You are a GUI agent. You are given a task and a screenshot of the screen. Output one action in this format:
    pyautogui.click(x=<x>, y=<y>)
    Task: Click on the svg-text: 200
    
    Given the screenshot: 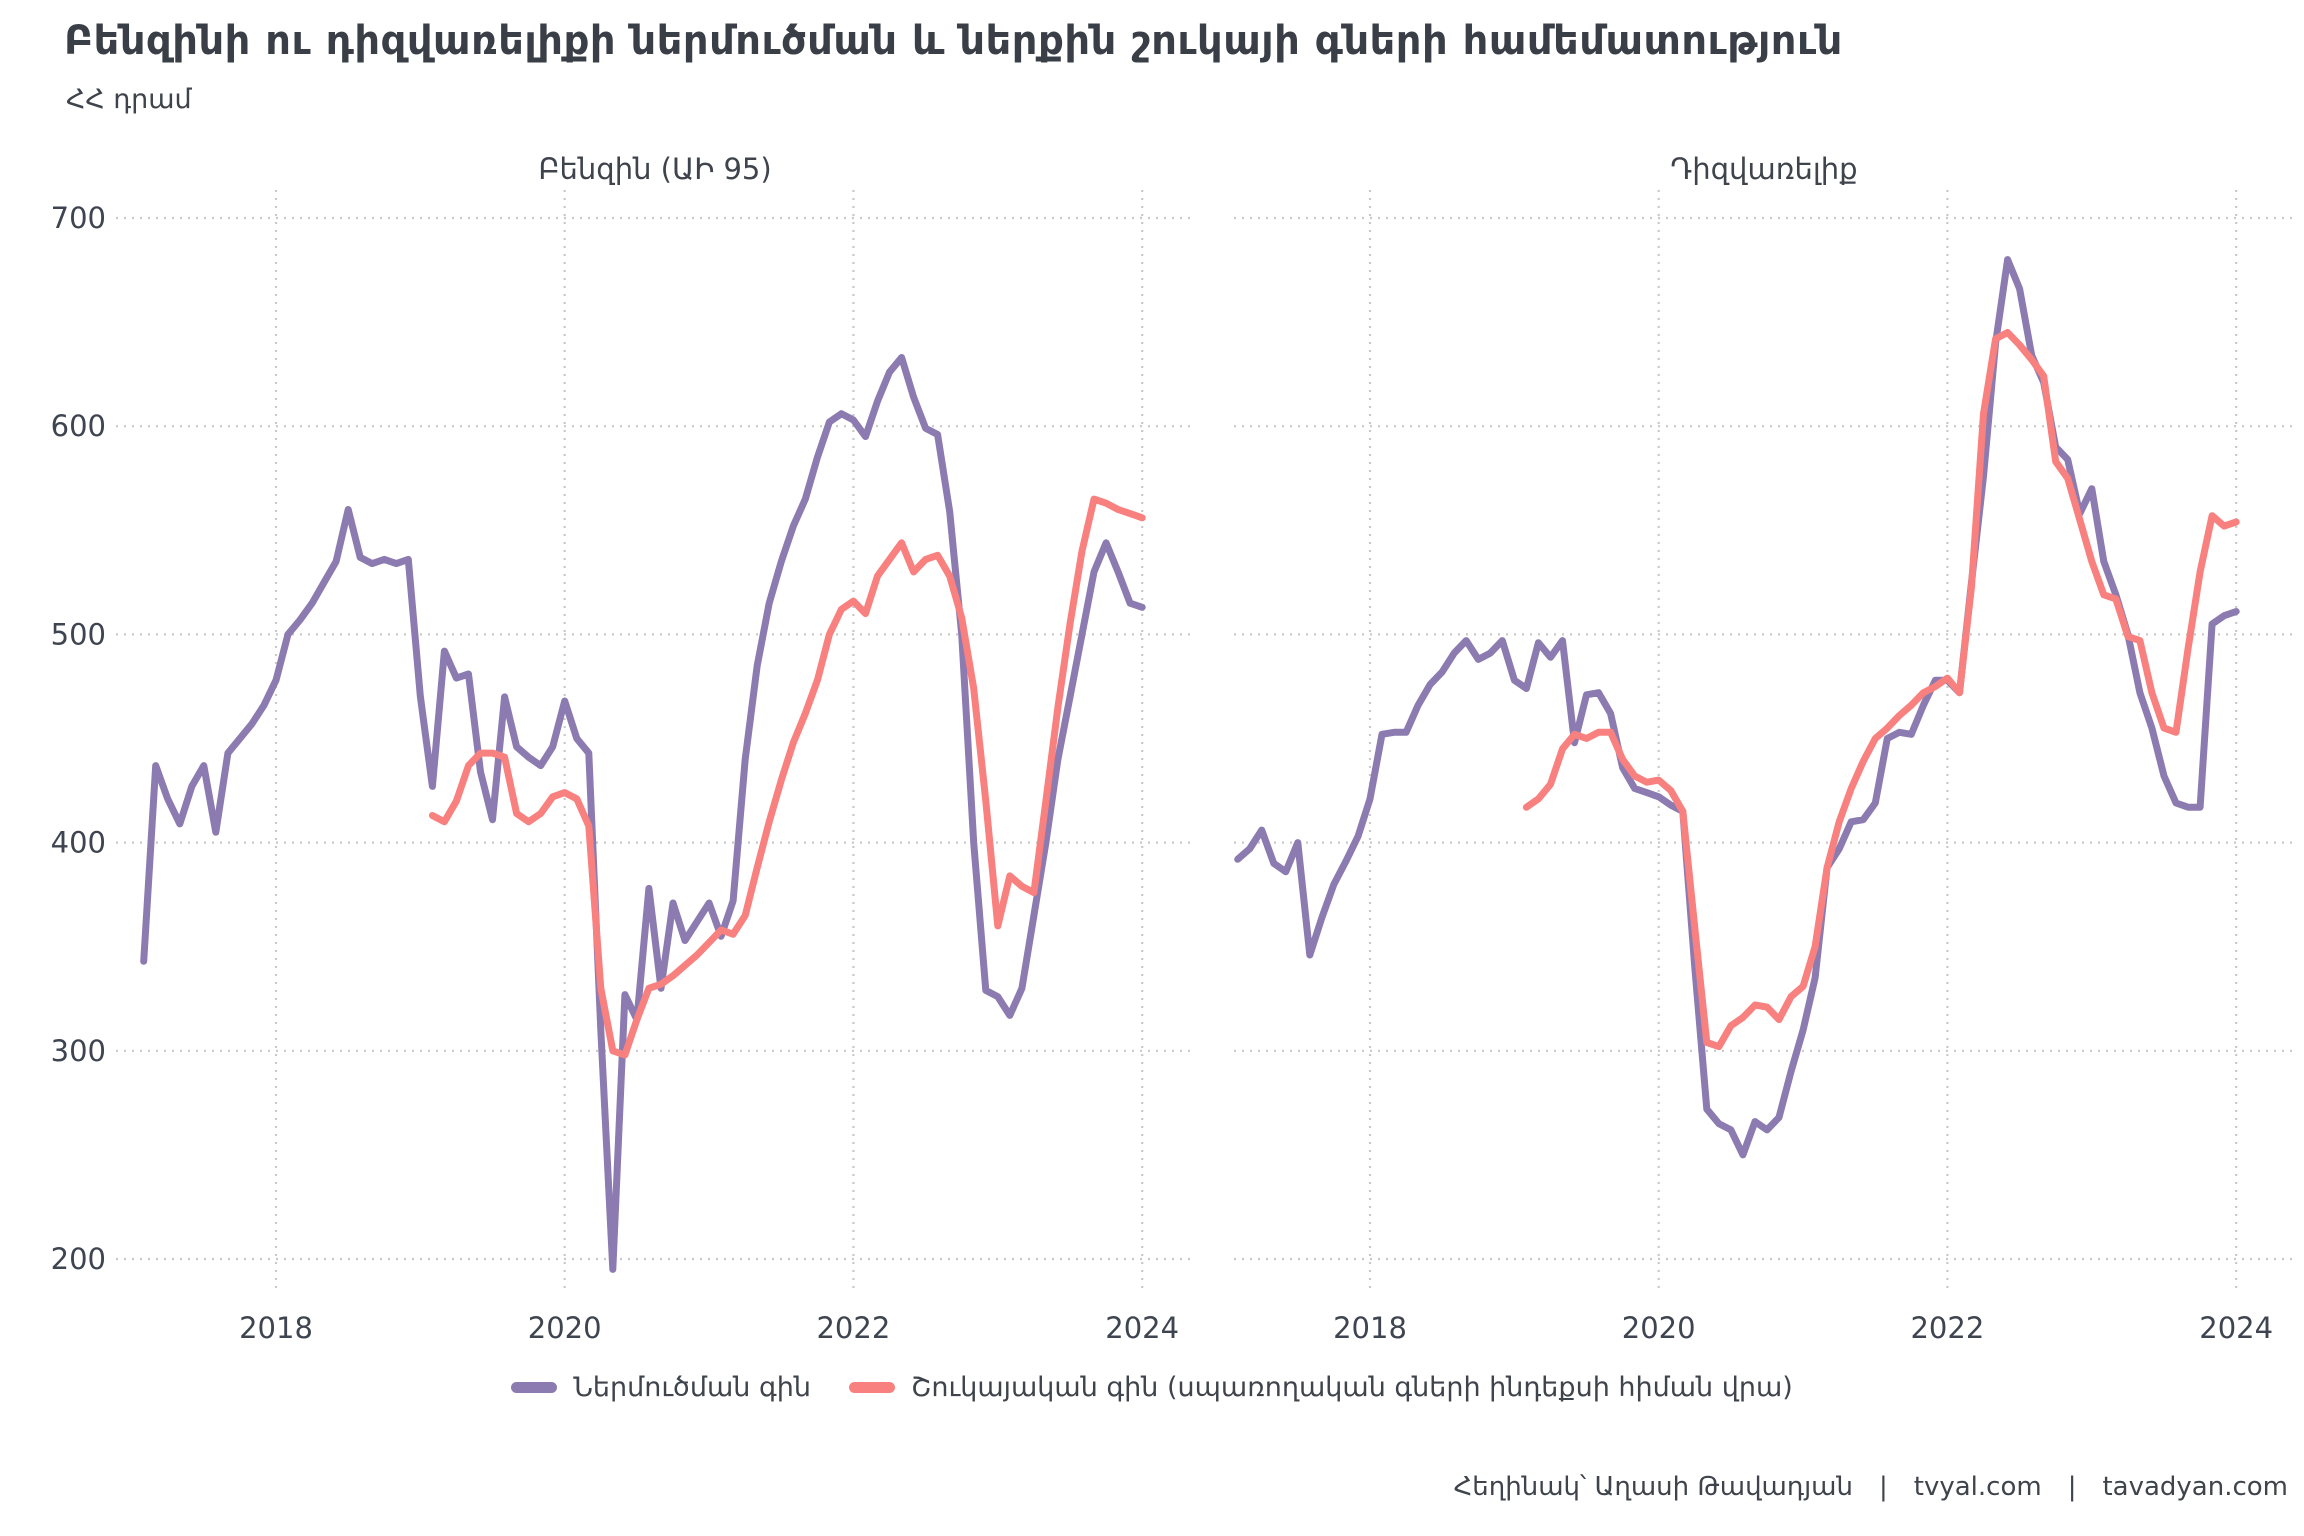 What is the action you would take?
    pyautogui.click(x=78, y=1259)
    